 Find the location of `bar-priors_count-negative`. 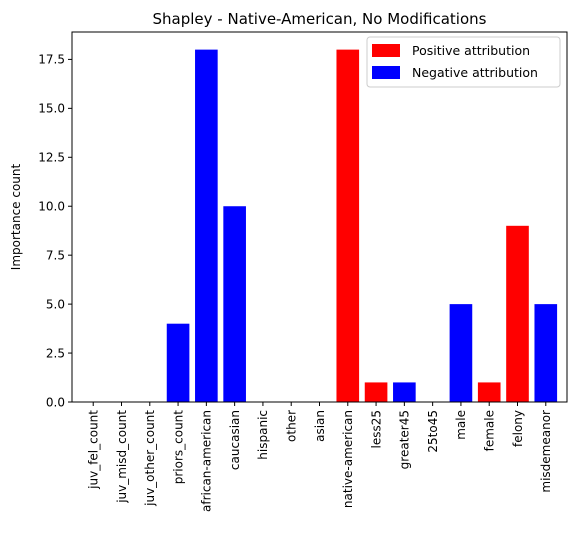

bar-priors_count-negative is located at coordinates (178, 362).